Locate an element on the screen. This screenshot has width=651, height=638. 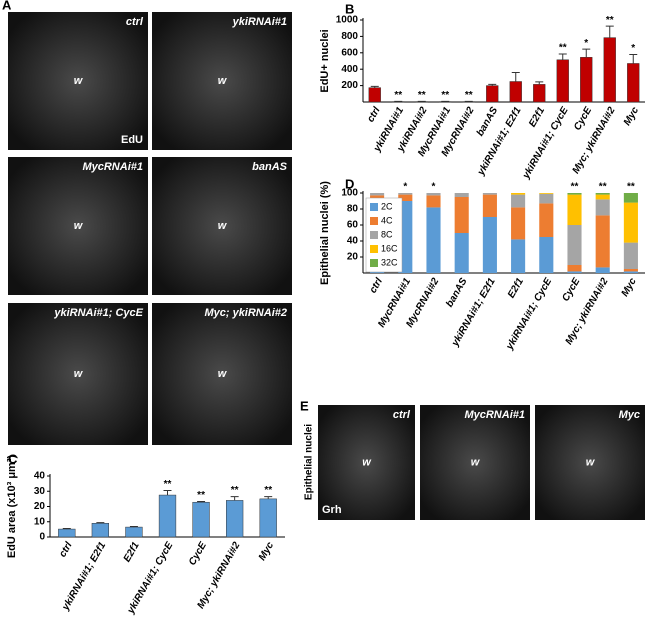
x-tick-label: ykiRNAi#1; E2f1 is located at coordinates (499, 141).